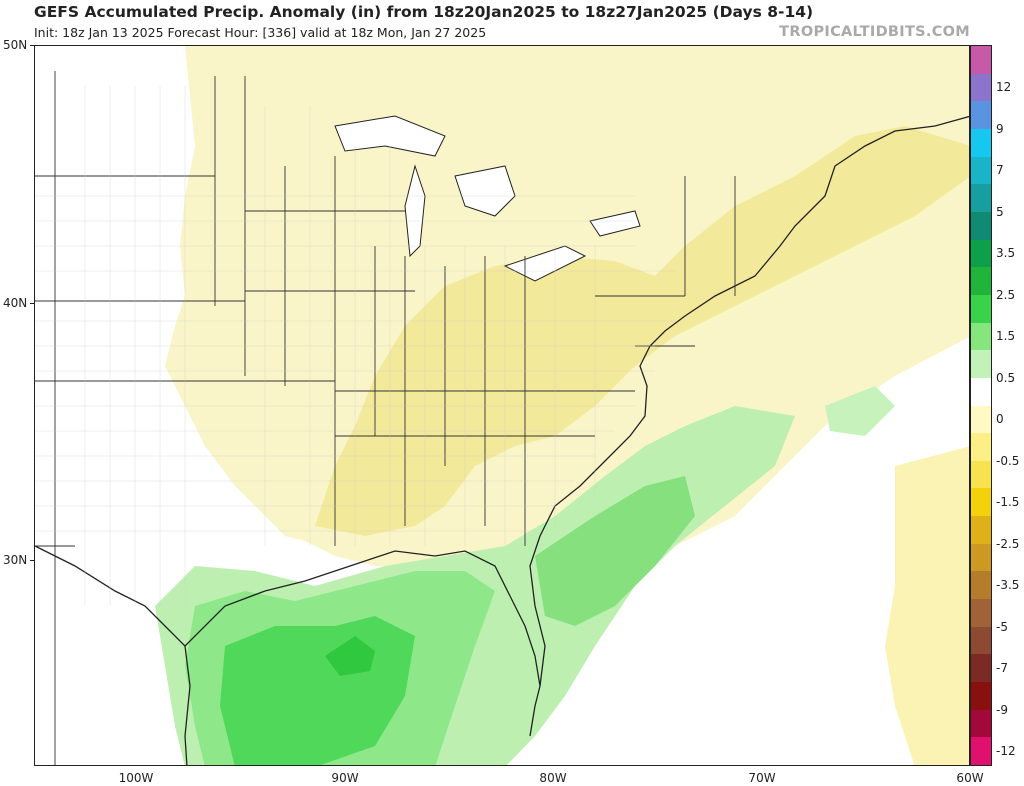 This screenshot has height=786, width=1024. Describe the element at coordinates (15, 303) in the screenshot. I see `lat-label-40n: 40N` at that location.